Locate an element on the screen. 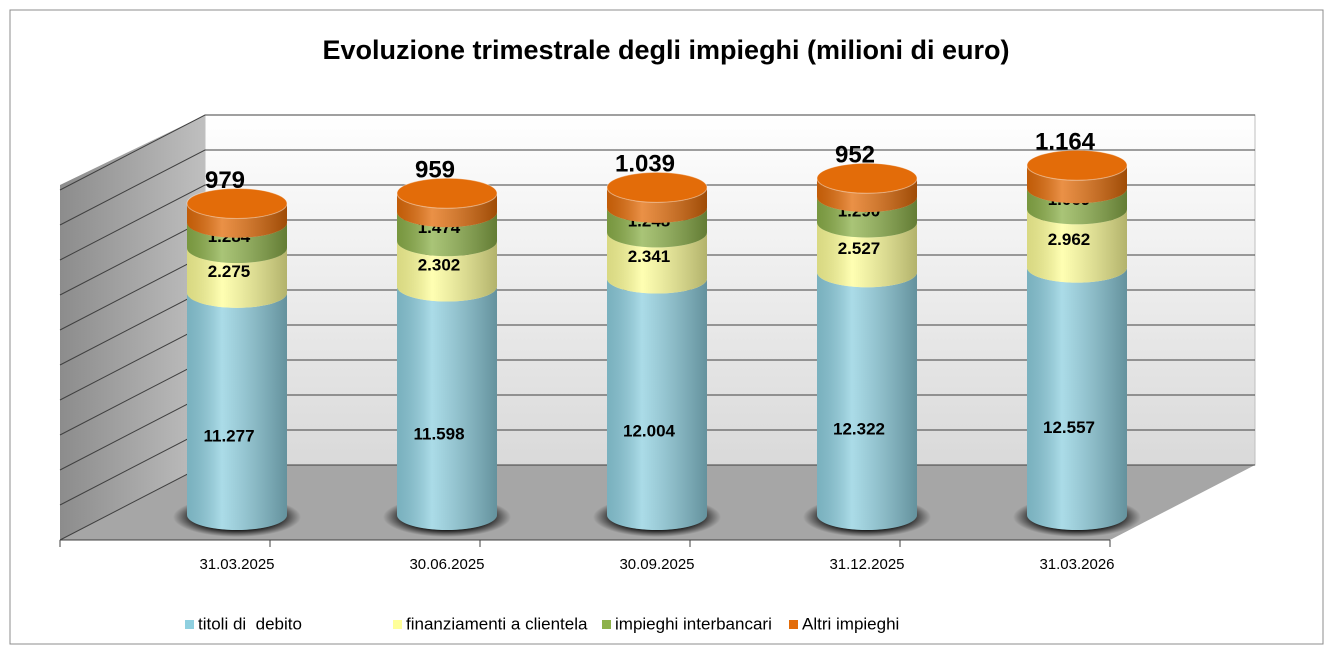 The width and height of the screenshot is (1333, 659). data-label: 959 is located at coordinates (435, 170).